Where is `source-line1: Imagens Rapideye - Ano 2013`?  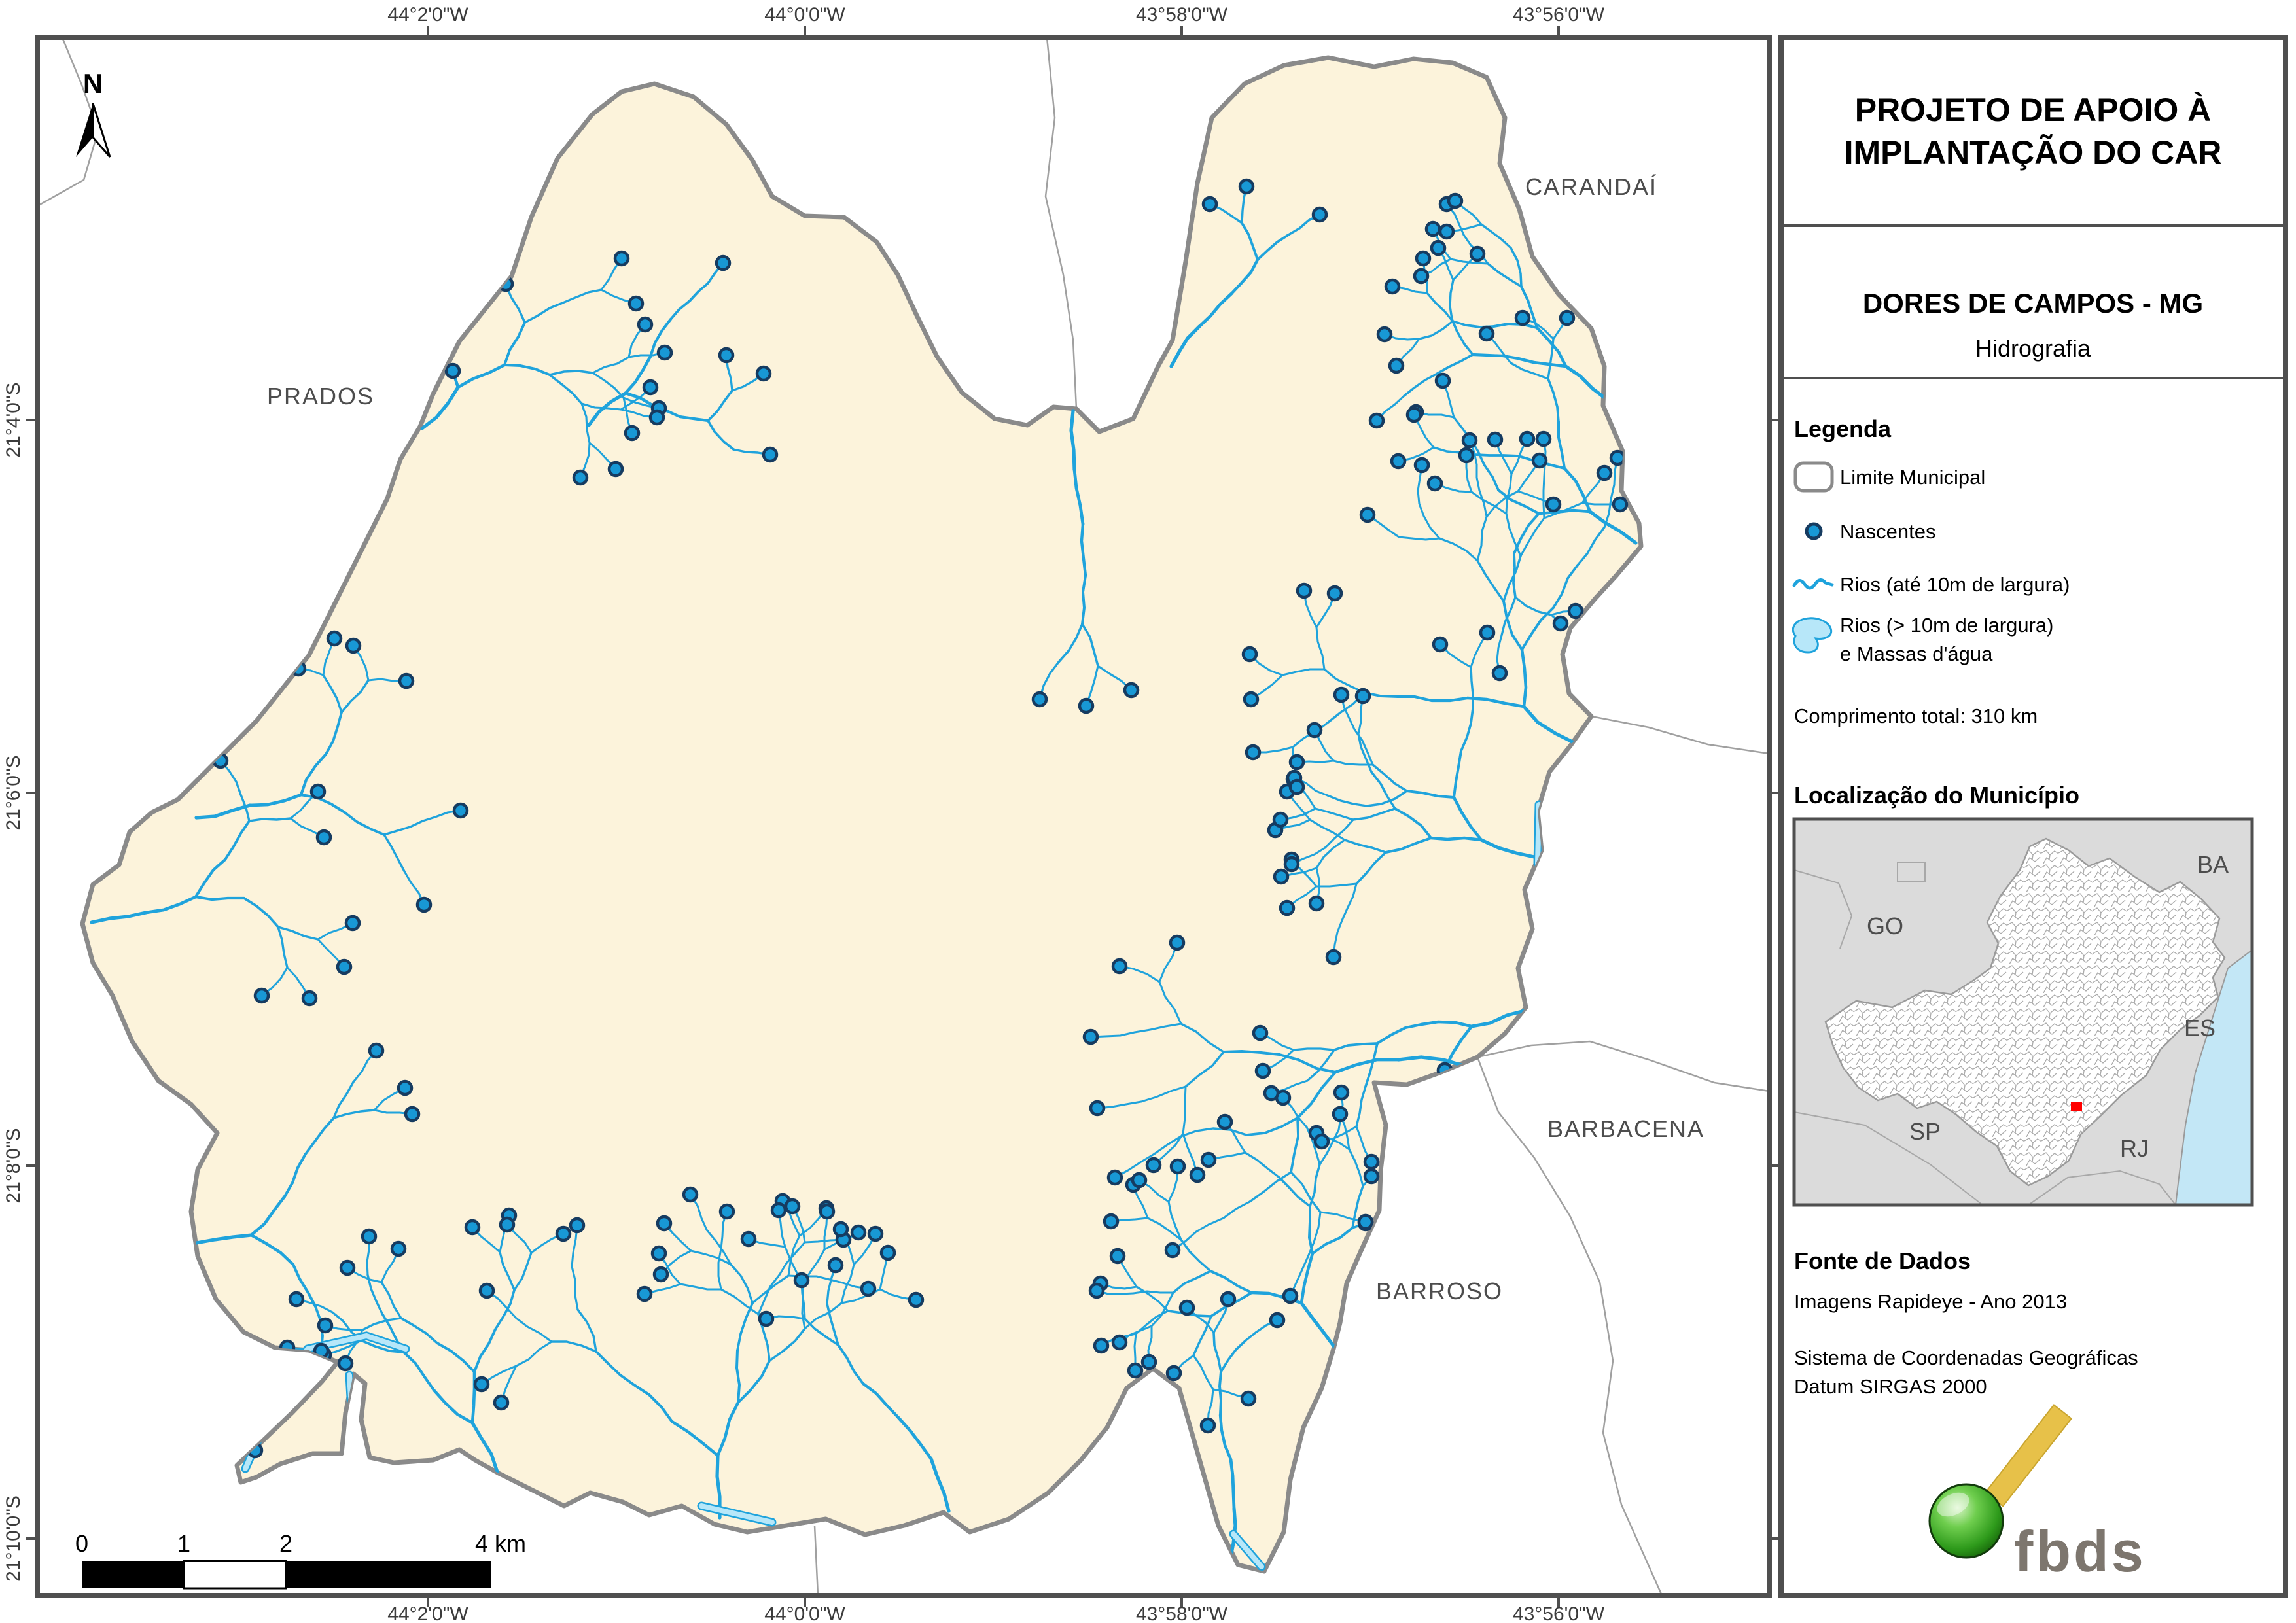
source-line1: Imagens Rapideye - Ano 2013 is located at coordinates (1930, 1301).